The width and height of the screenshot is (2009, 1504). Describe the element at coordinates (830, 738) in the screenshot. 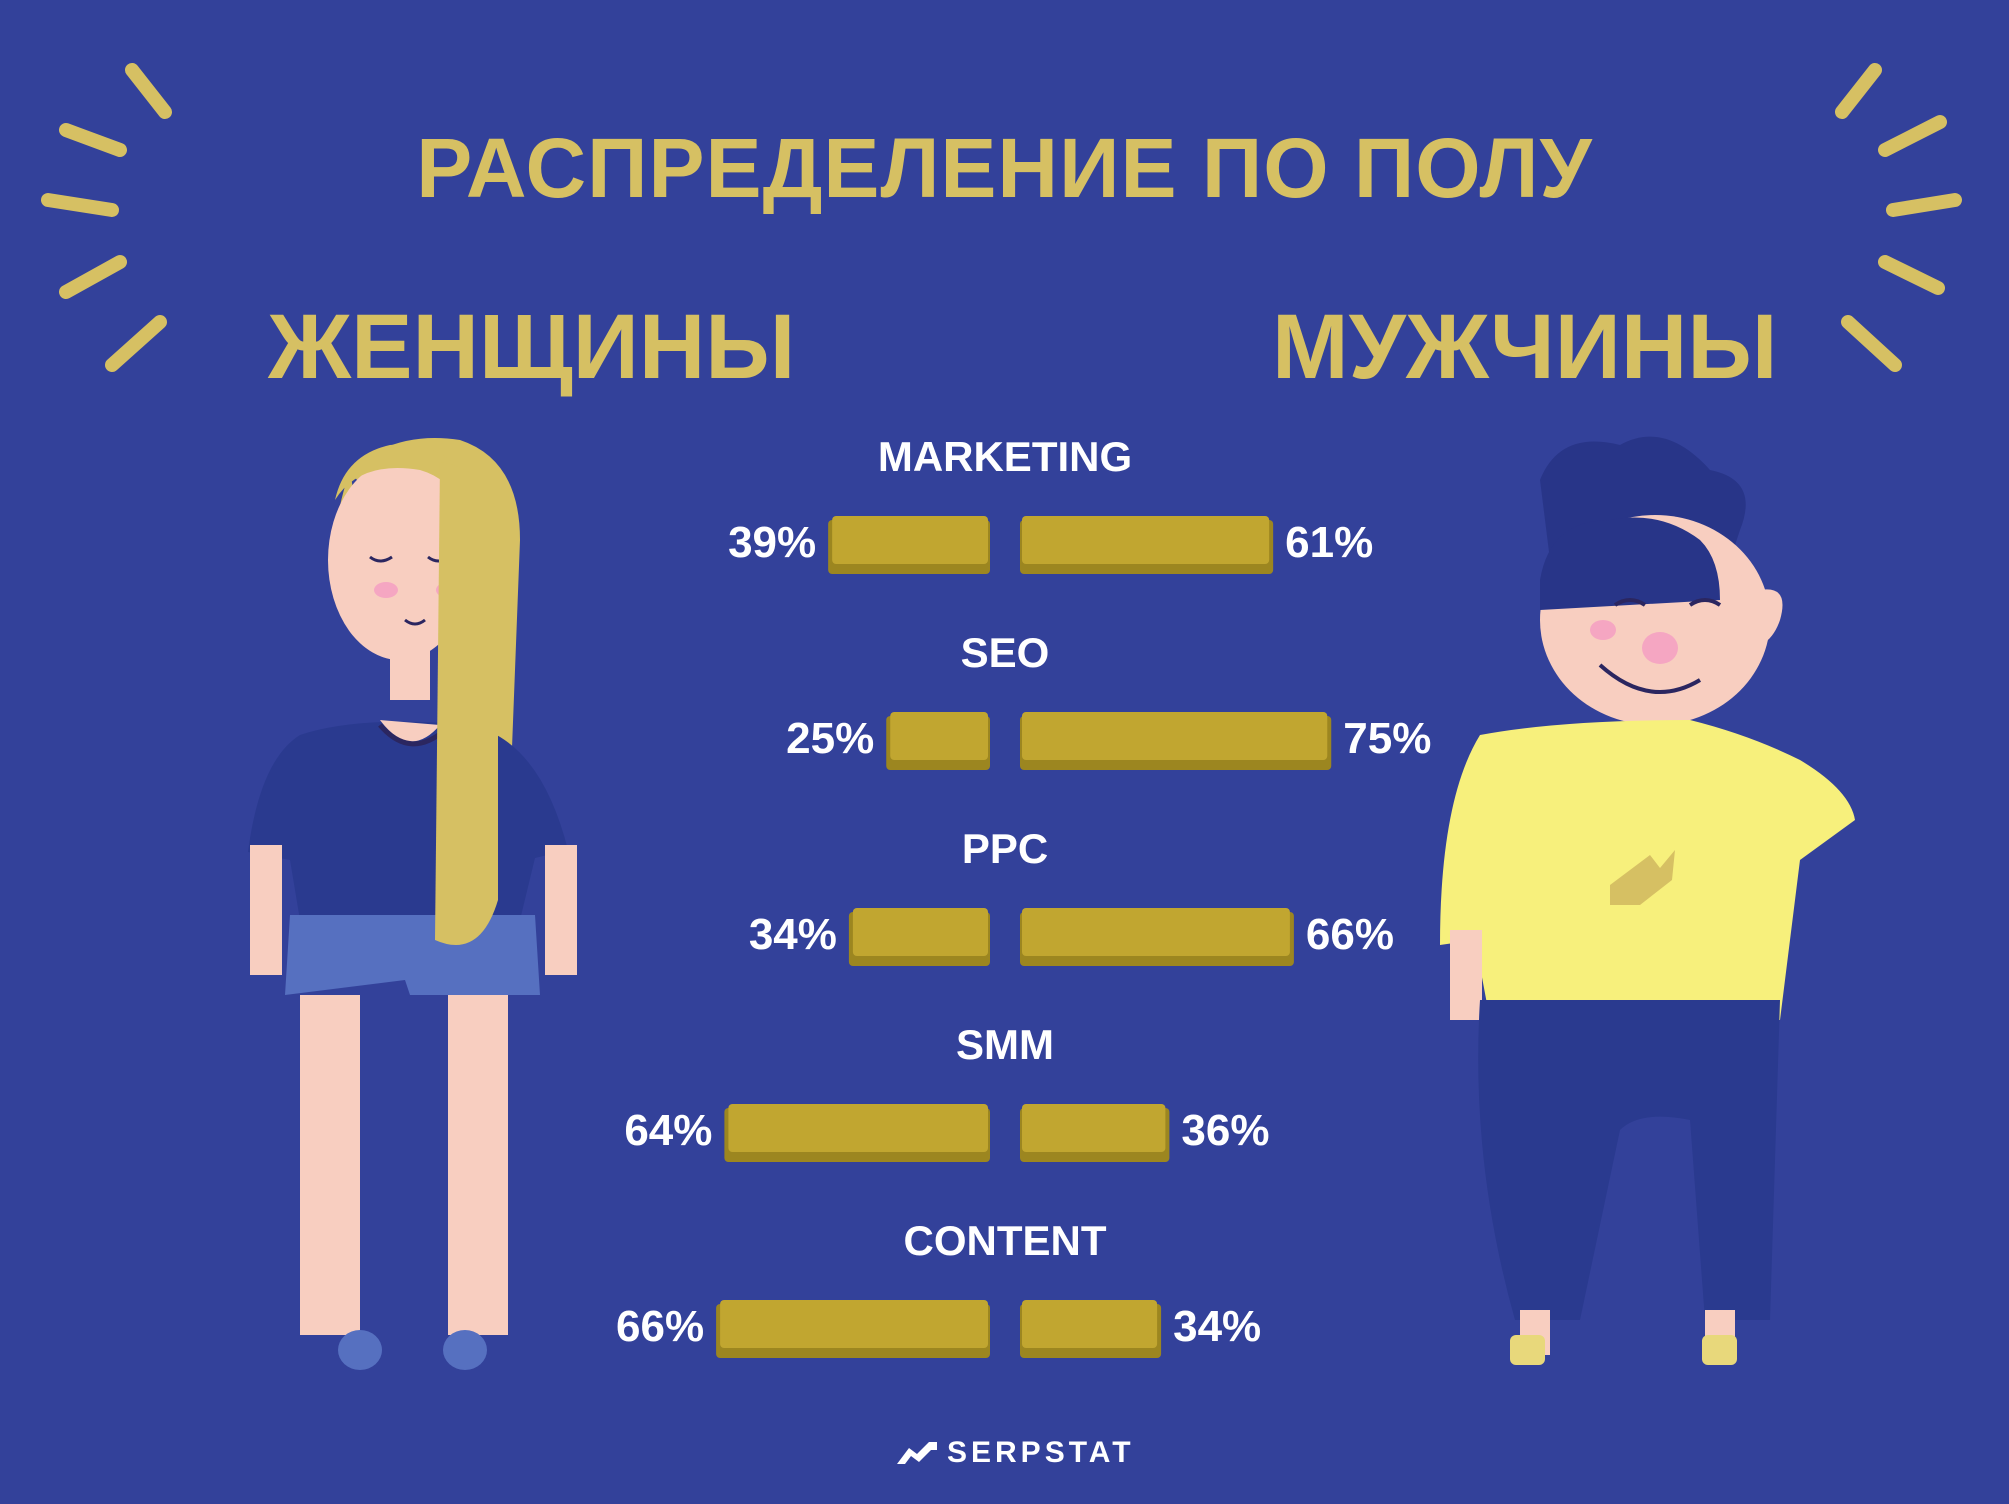

I see `value-label-women: 25%` at that location.